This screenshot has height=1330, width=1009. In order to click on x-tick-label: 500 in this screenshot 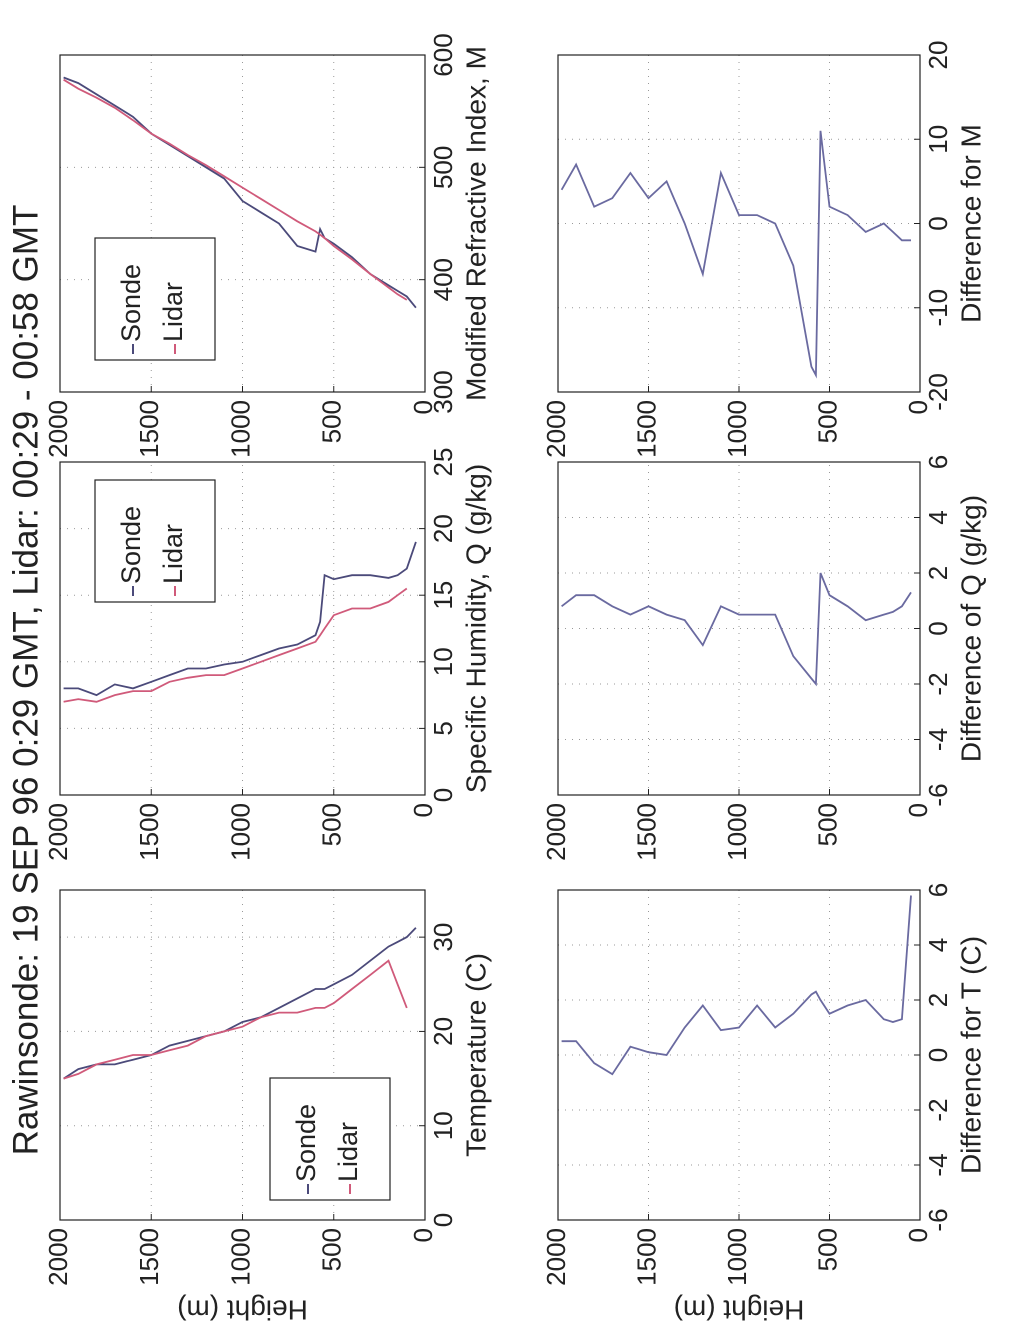, I will do `click(443, 167)`.